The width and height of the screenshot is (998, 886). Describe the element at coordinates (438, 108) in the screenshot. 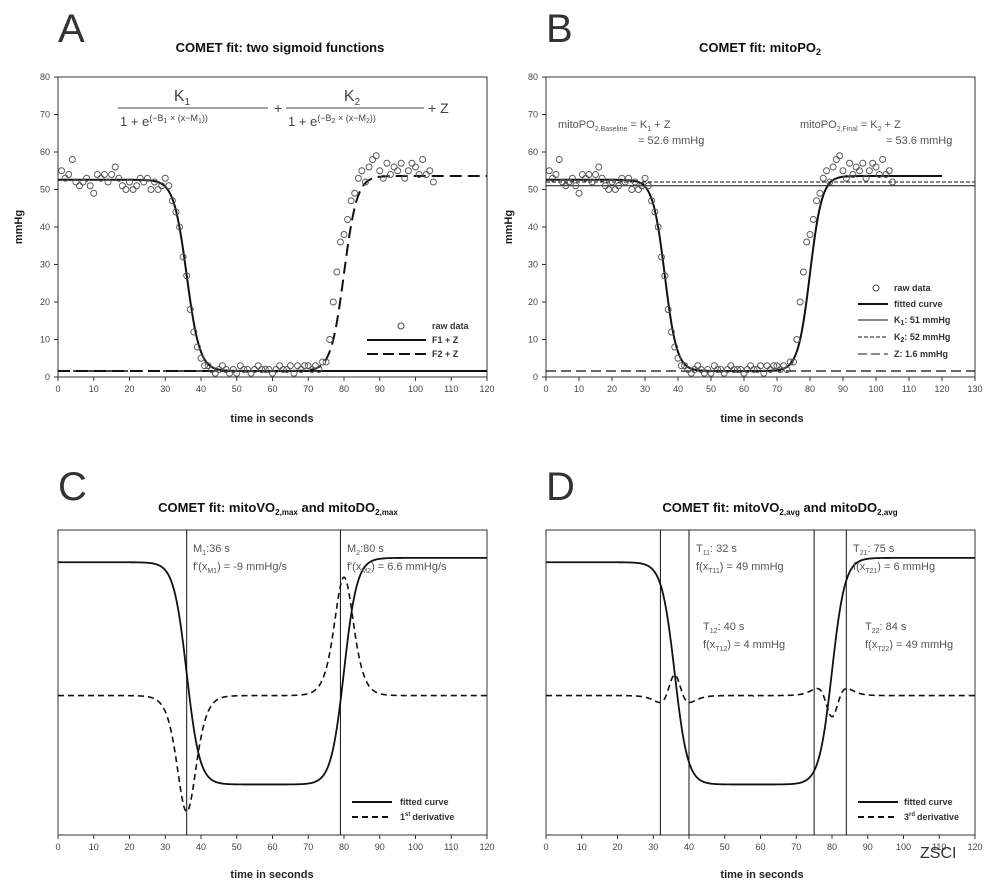

I see `formula-z: + Z` at that location.